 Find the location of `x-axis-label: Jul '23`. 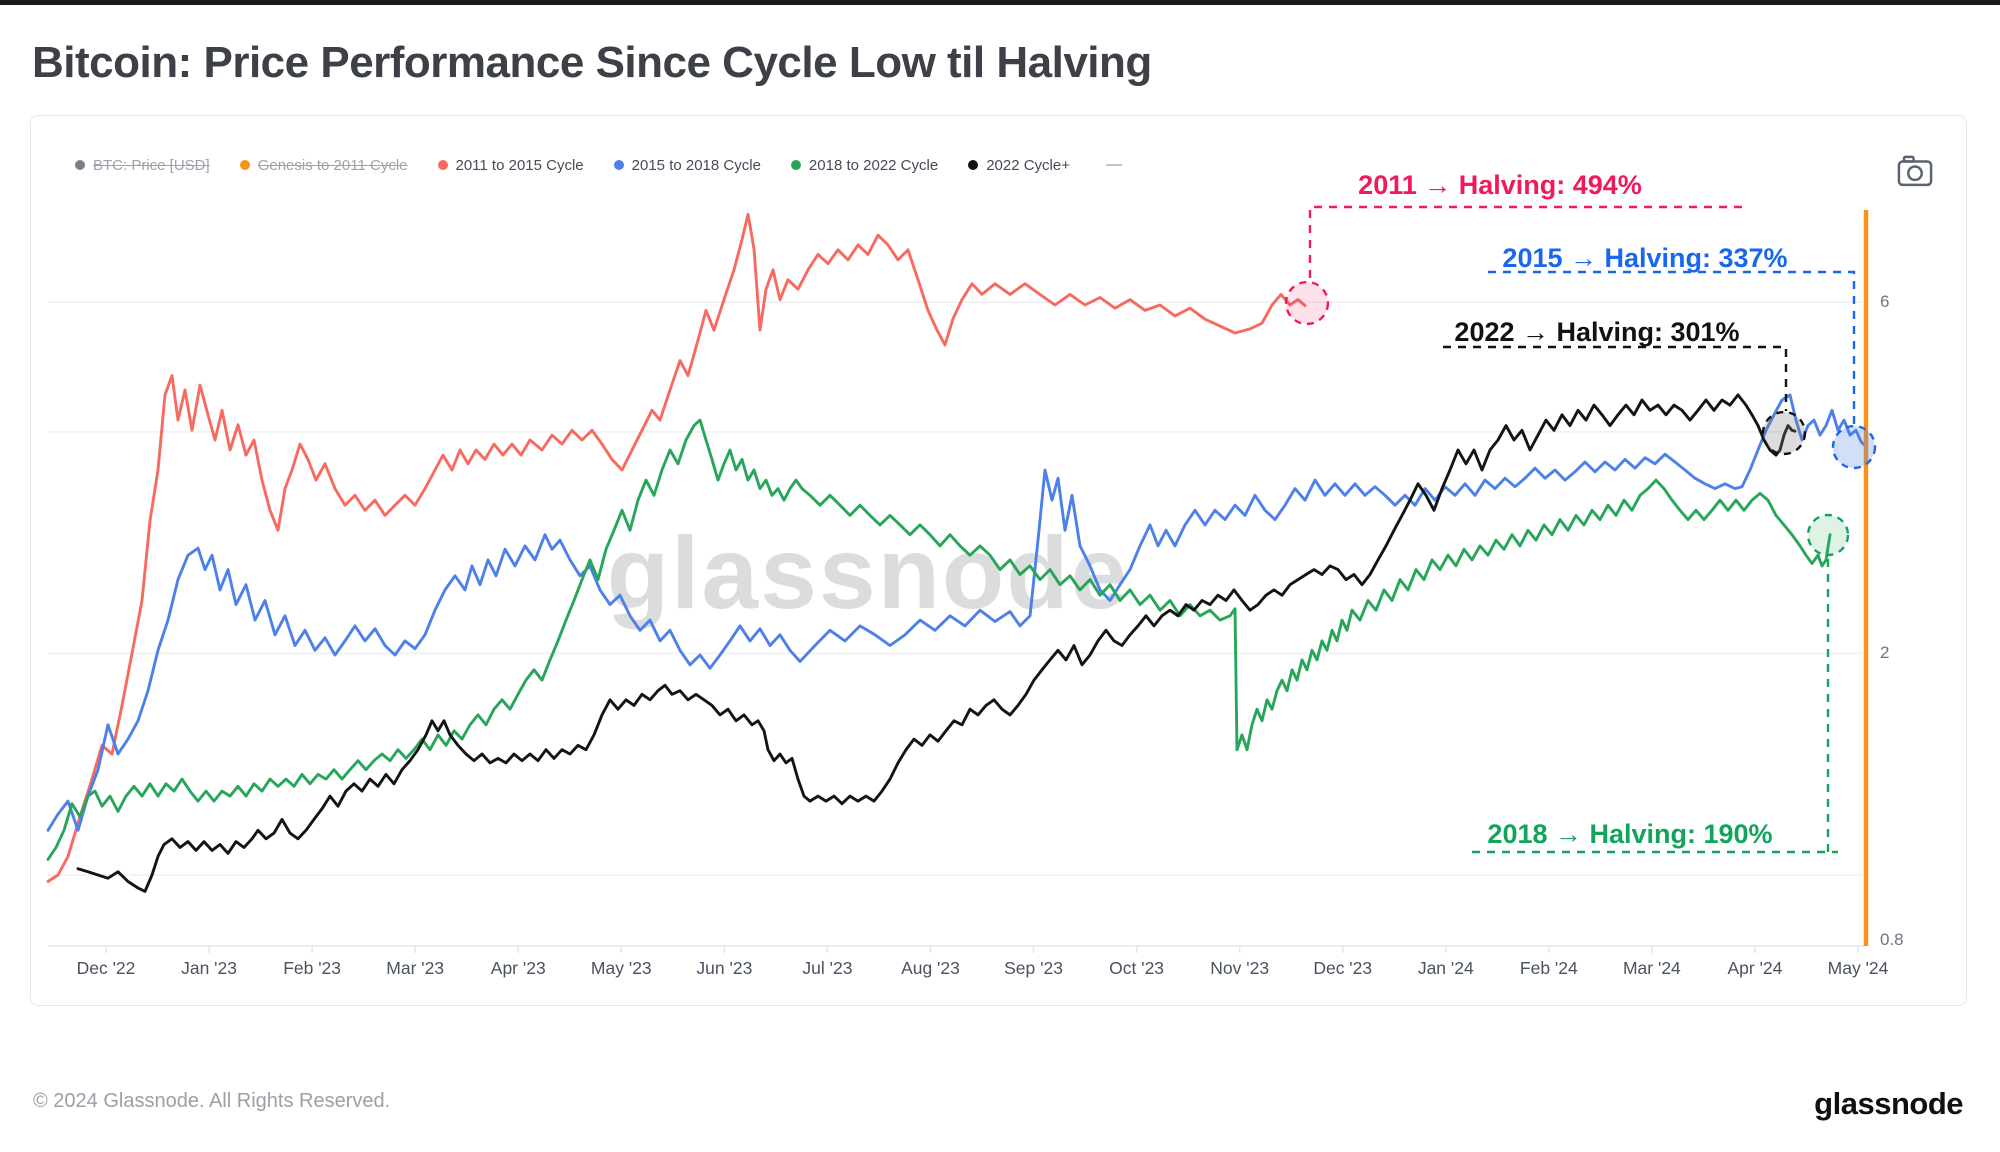

x-axis-label: Jul '23 is located at coordinates (827, 968).